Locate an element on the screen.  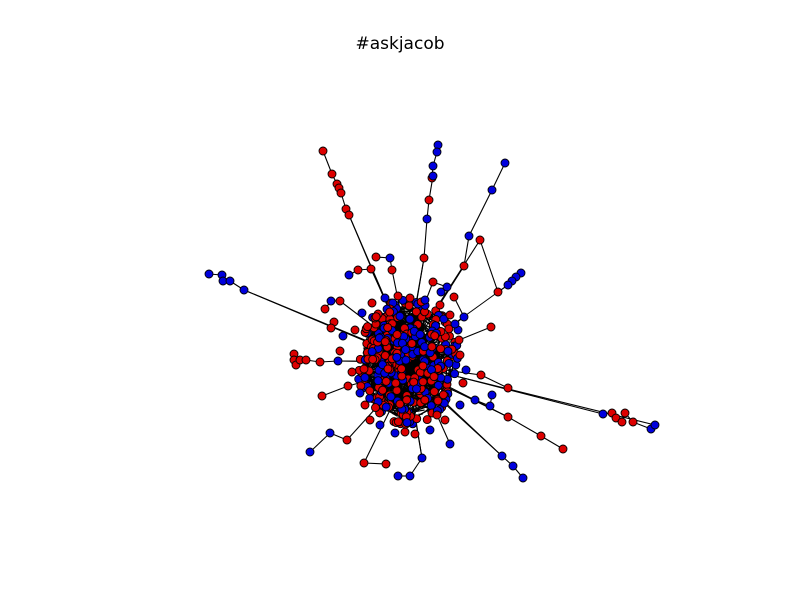
graph-title: #askjacob is located at coordinates (400, 44).